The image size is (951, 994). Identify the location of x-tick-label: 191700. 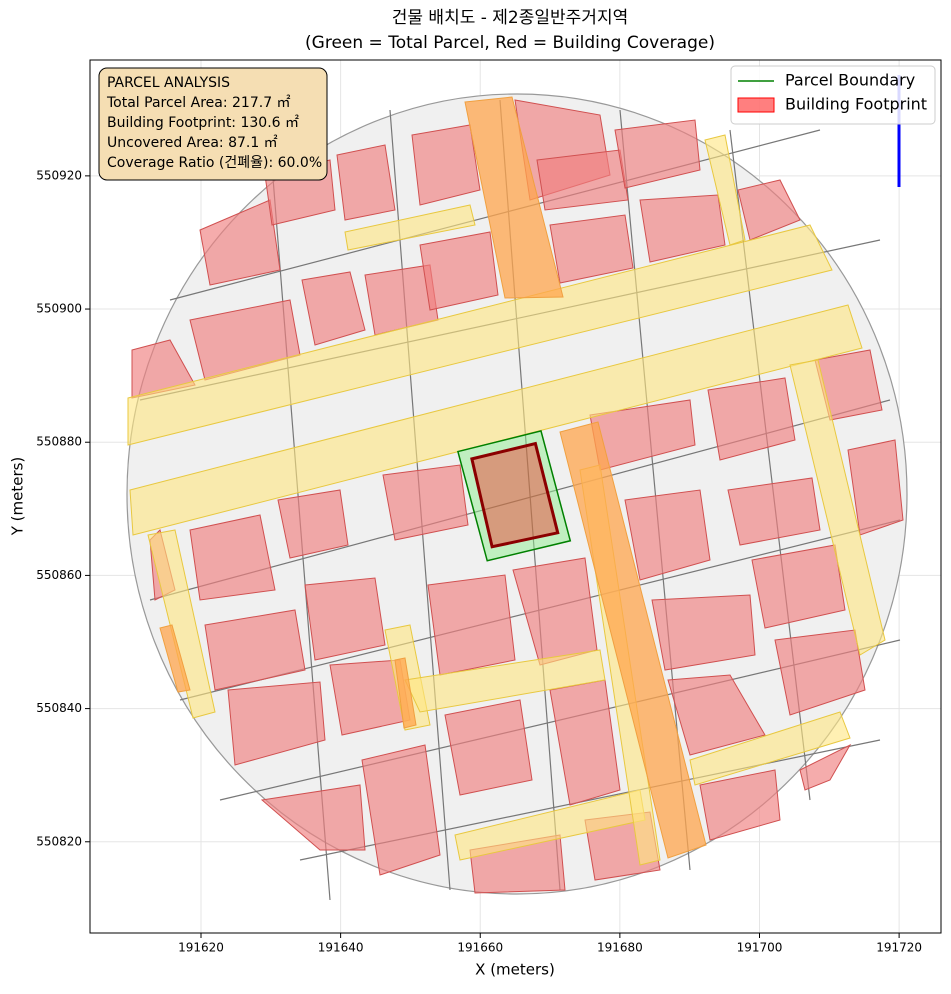
(760, 948).